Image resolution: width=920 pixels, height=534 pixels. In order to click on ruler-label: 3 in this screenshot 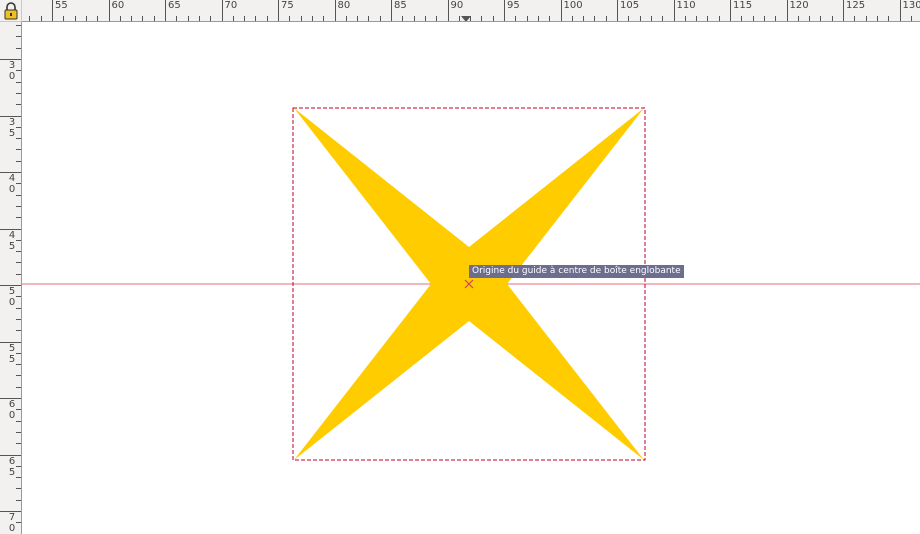, I will do `click(12, 122)`.